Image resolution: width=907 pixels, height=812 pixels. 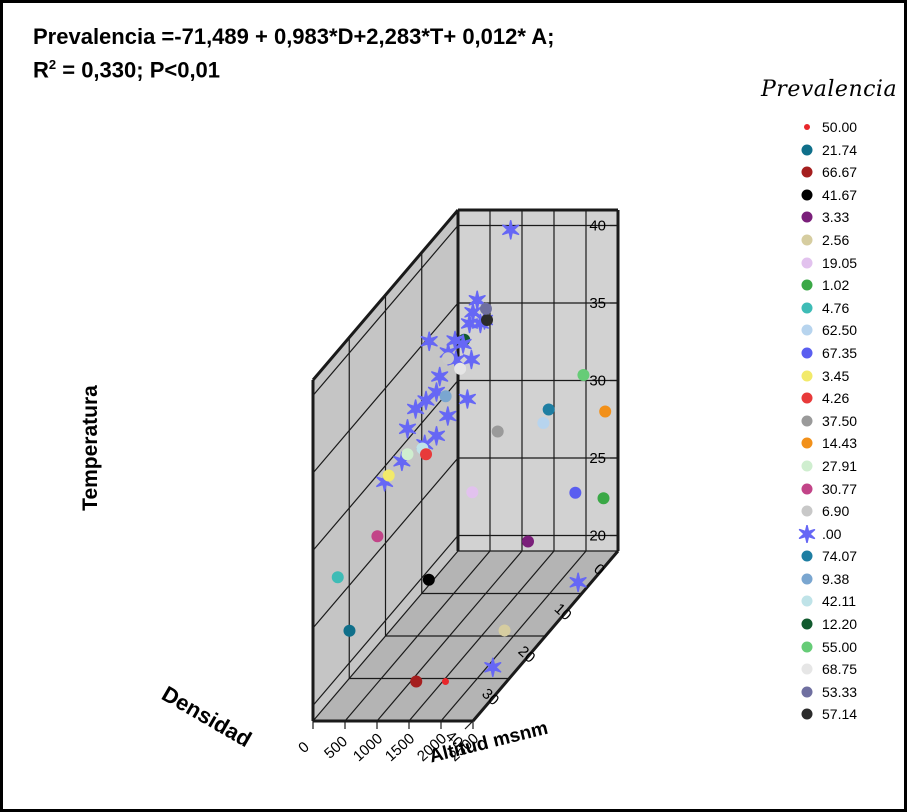 What do you see at coordinates (836, 398) in the screenshot?
I see `legend-label: 4.26` at bounding box center [836, 398].